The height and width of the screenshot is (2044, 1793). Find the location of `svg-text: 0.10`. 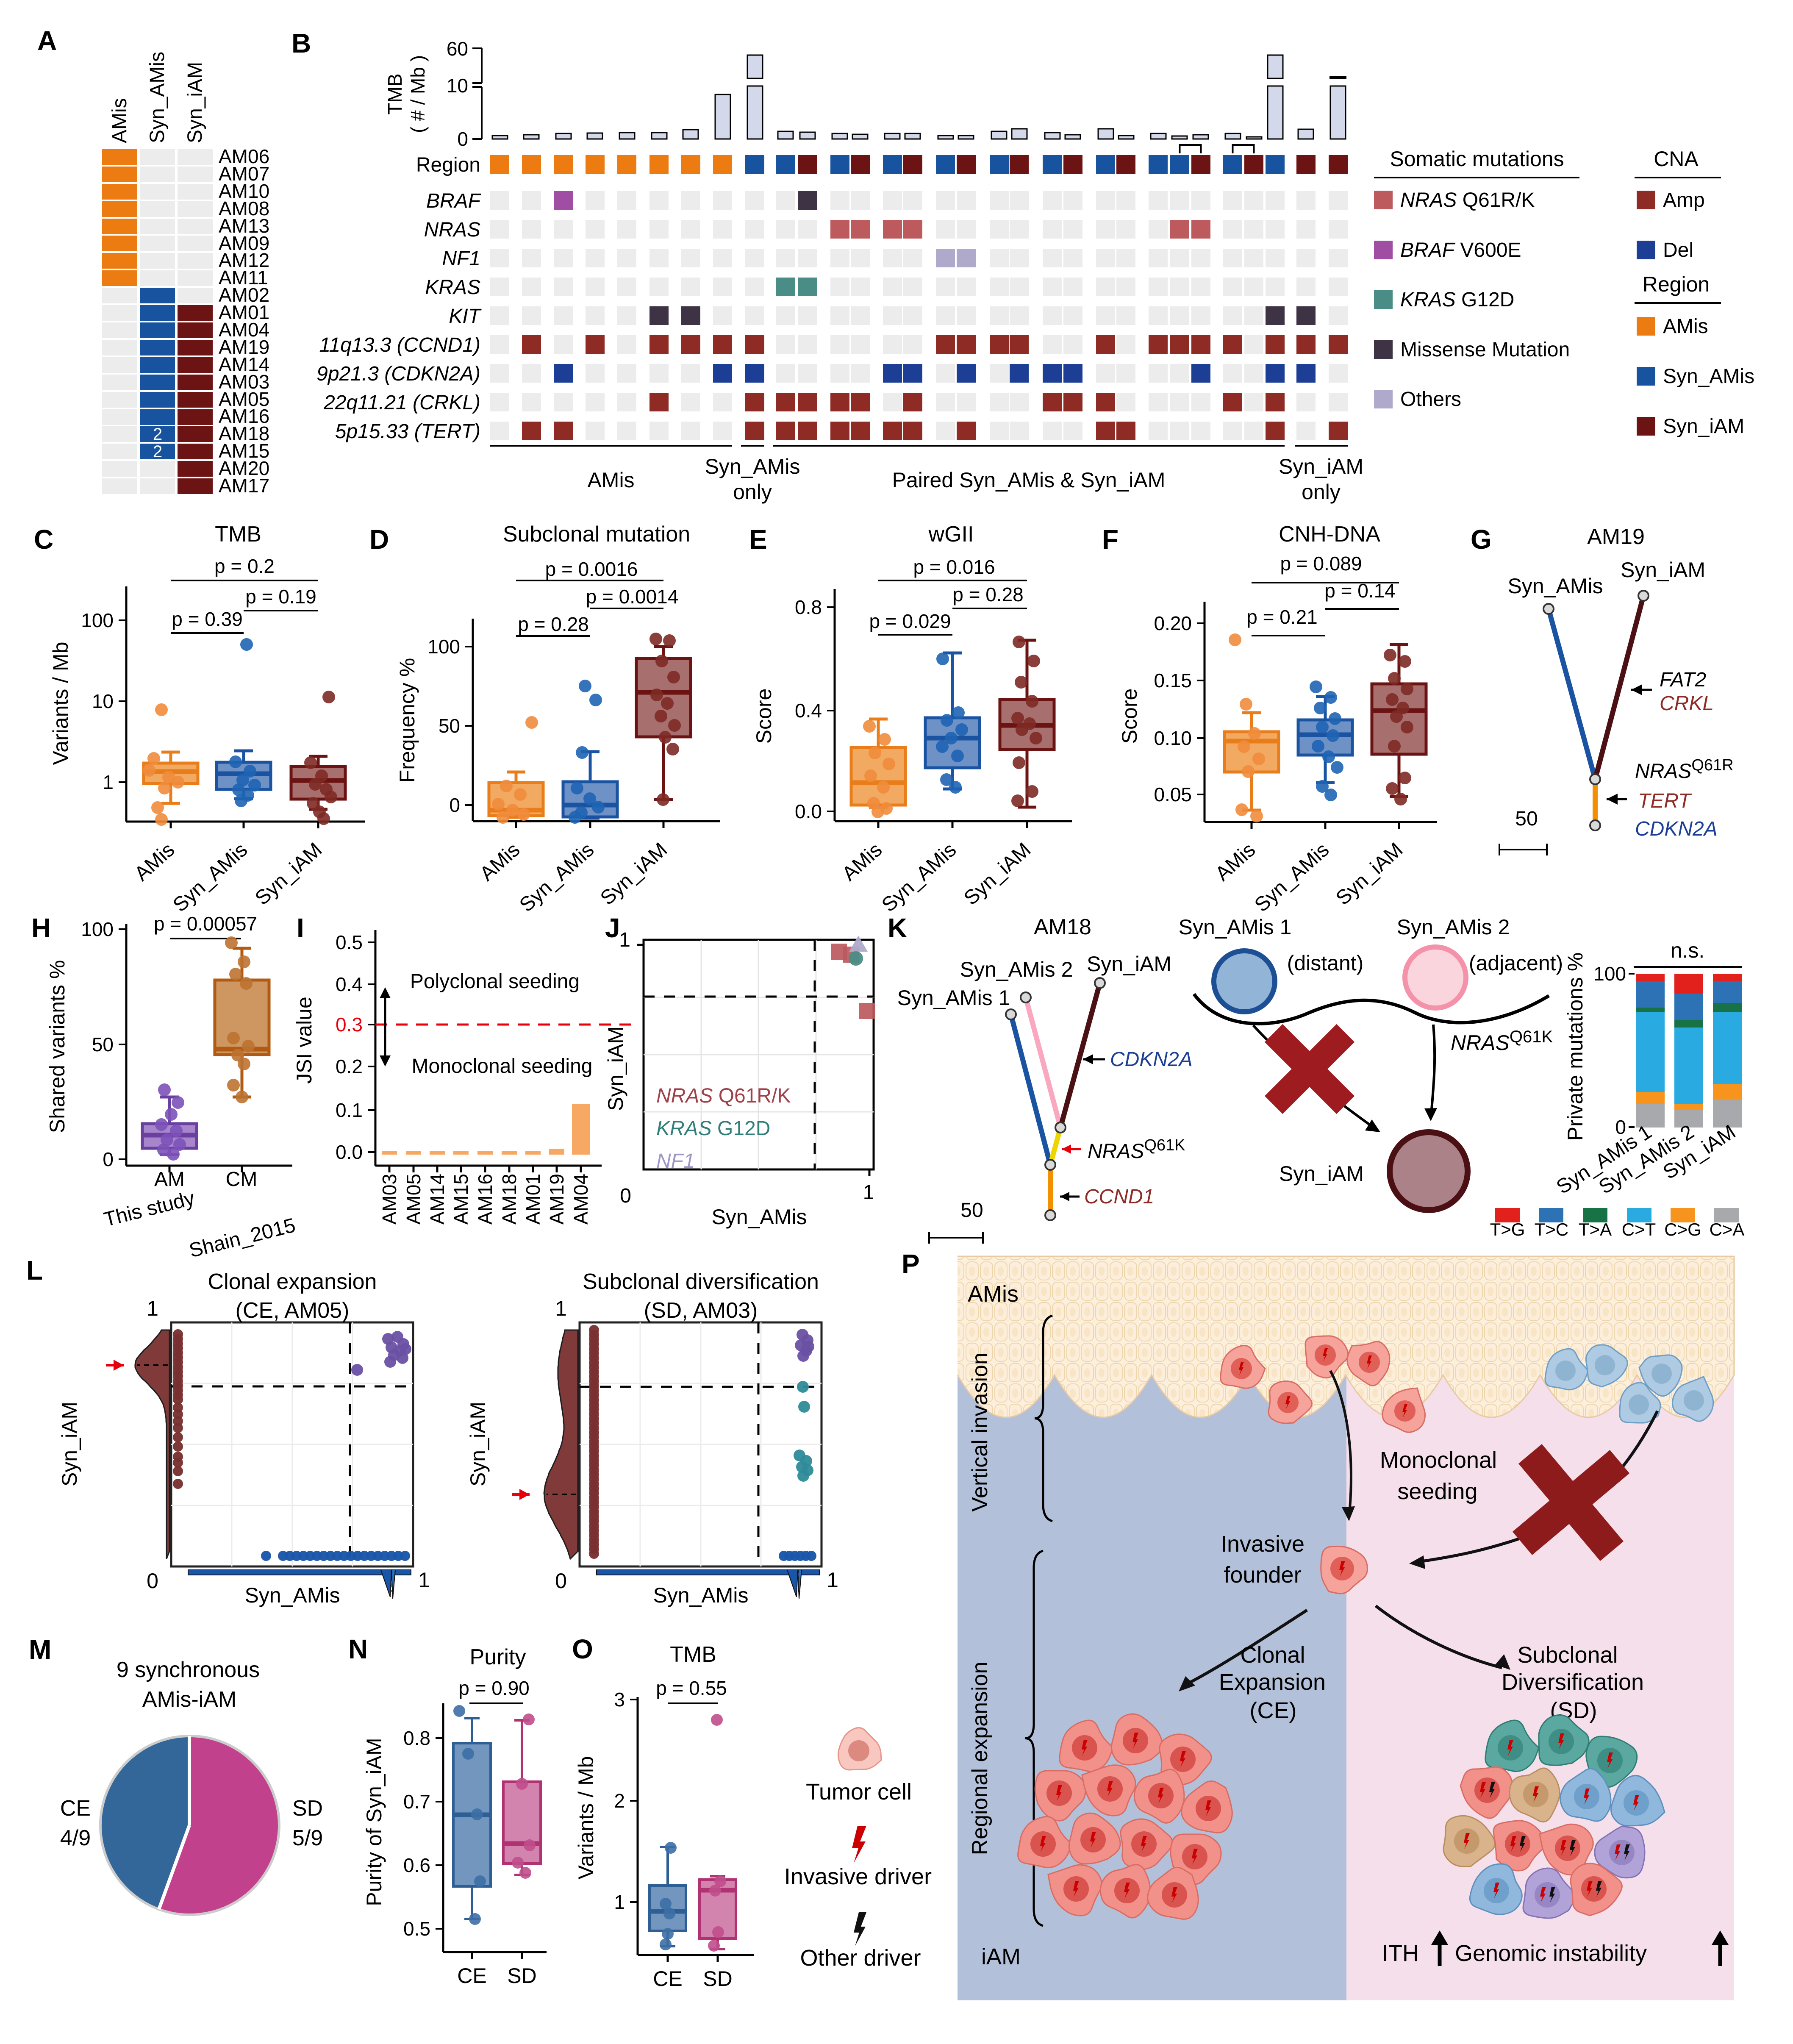

svg-text: 0.10 is located at coordinates (1173, 738).